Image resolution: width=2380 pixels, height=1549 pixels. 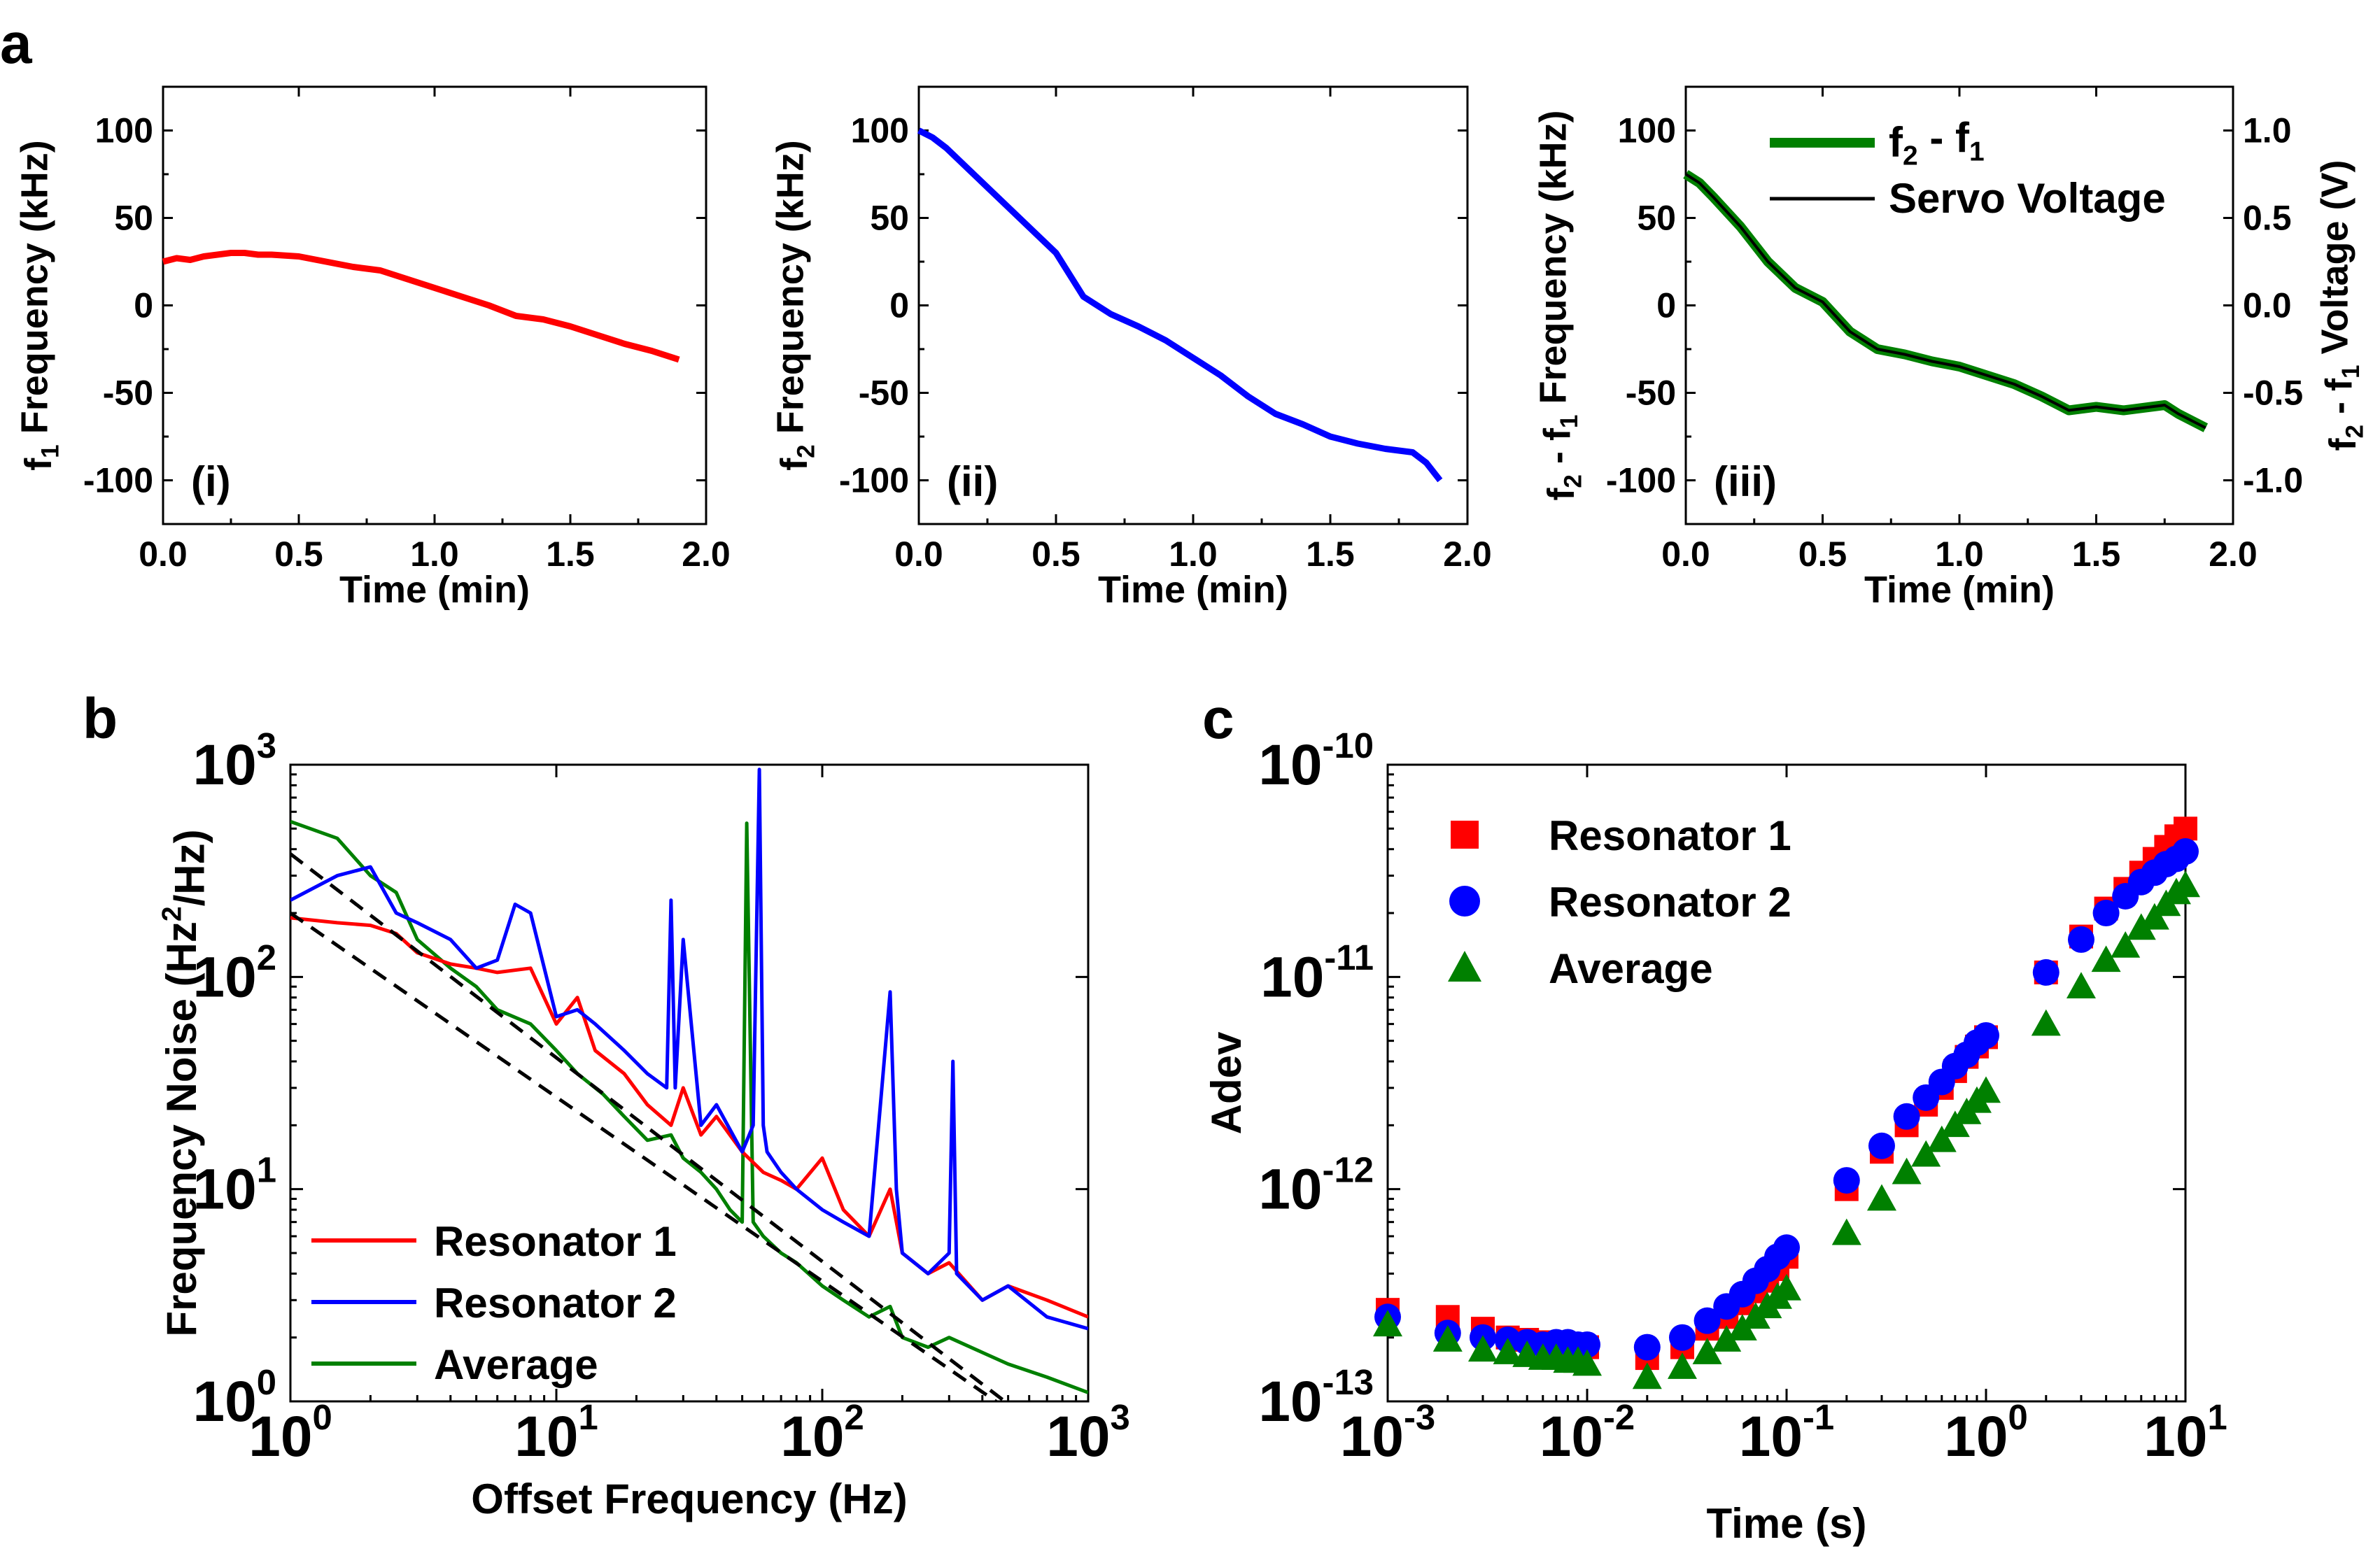 I want to click on series-group, so click(x=689, y=1085).